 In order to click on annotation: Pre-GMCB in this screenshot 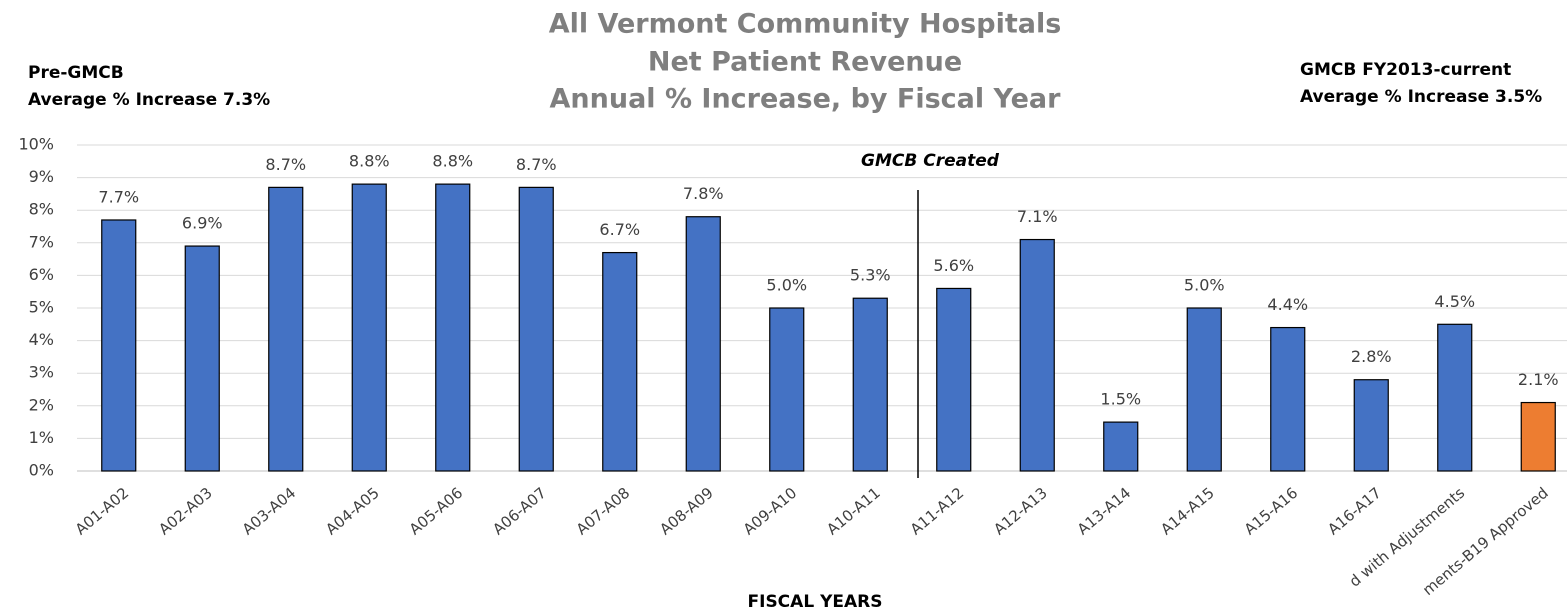, I will do `click(76, 73)`.